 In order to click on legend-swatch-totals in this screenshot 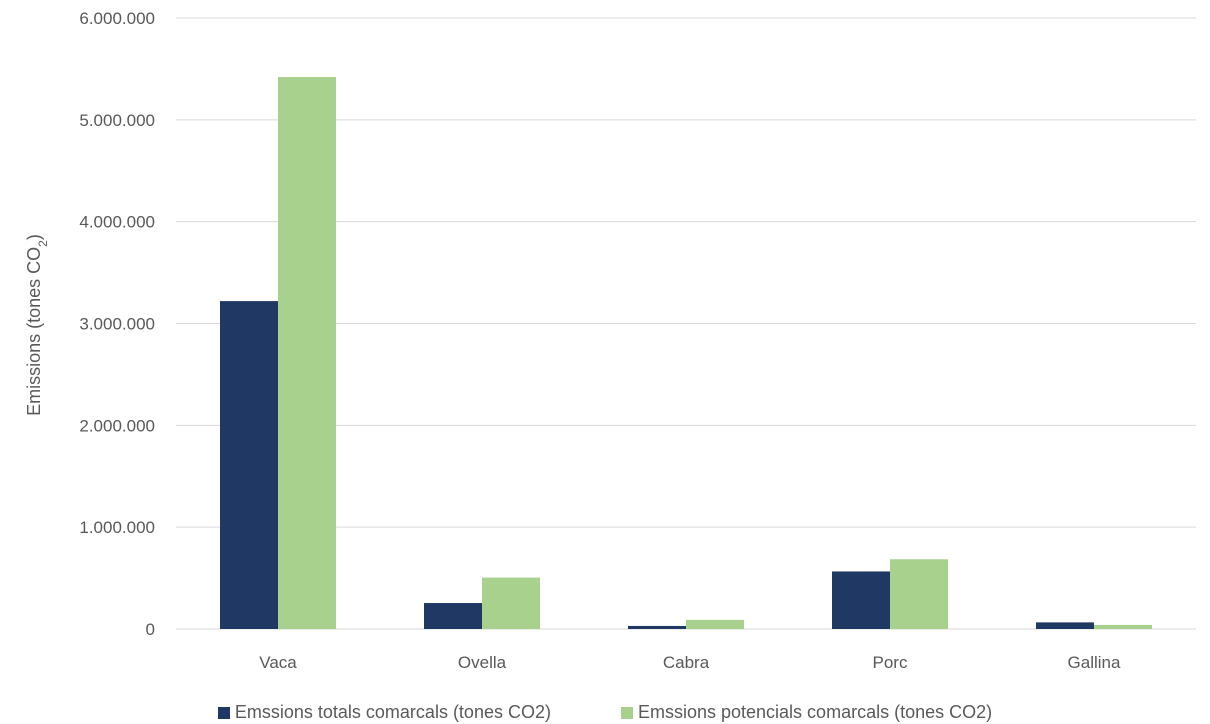, I will do `click(223, 712)`.